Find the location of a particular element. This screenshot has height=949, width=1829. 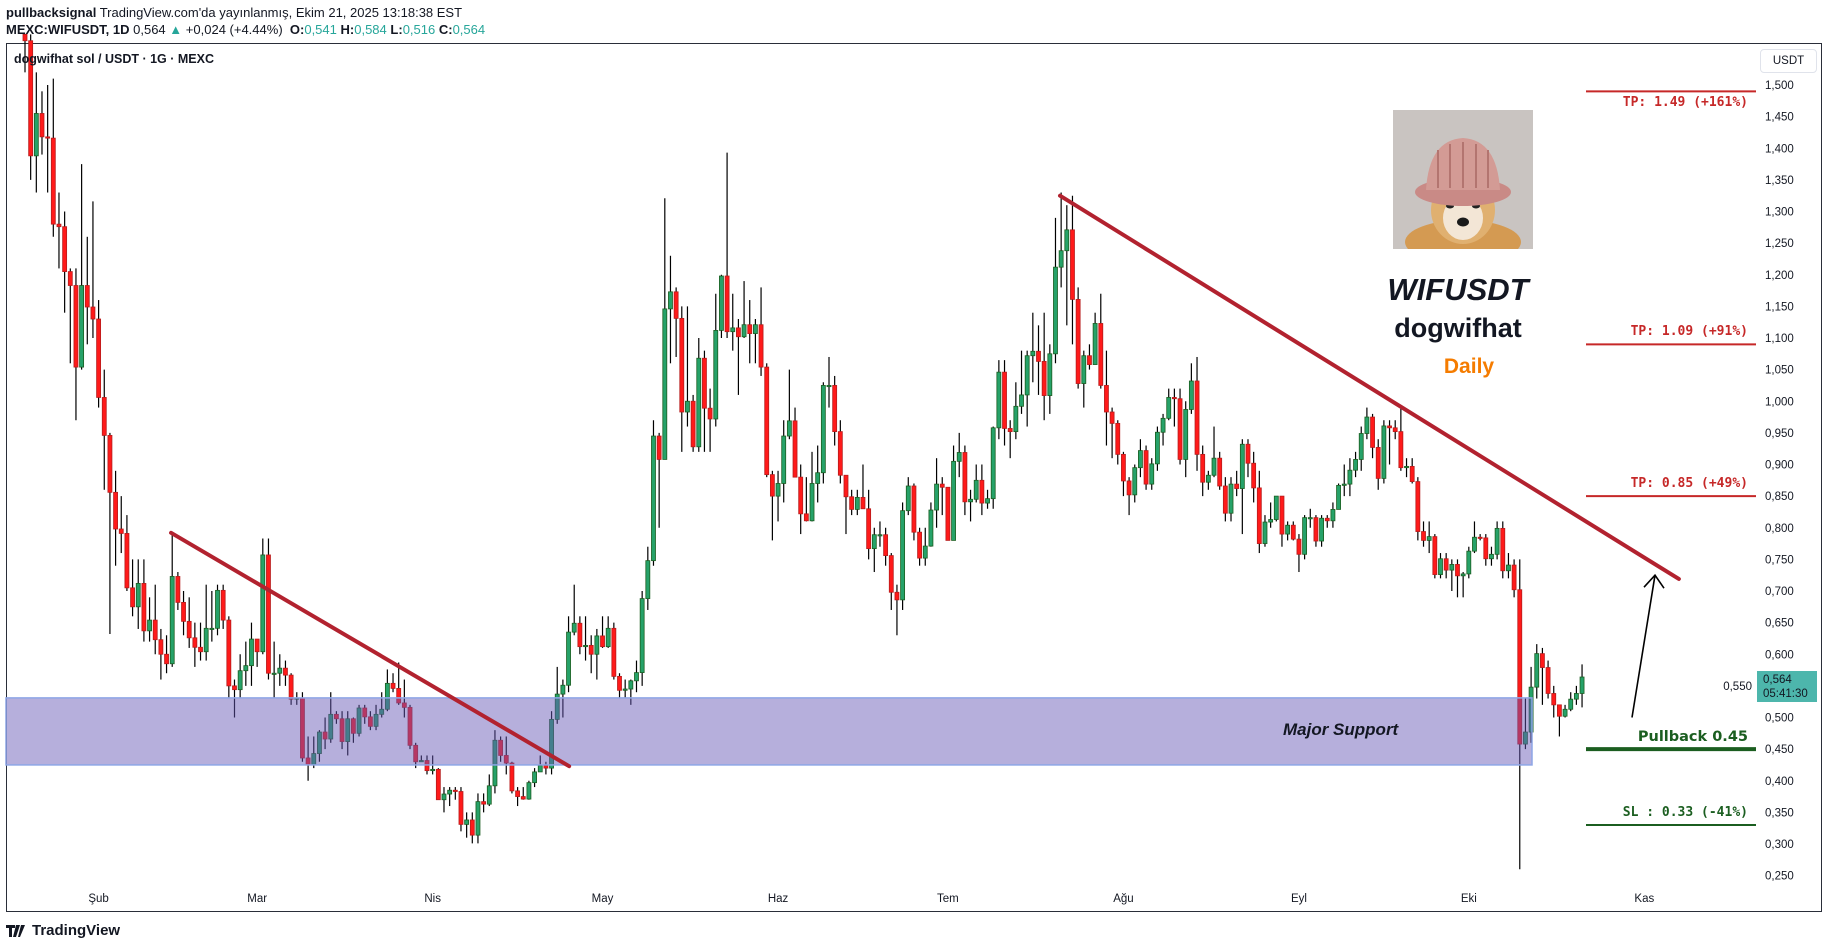

dogwifhat-image is located at coordinates (1463, 187).